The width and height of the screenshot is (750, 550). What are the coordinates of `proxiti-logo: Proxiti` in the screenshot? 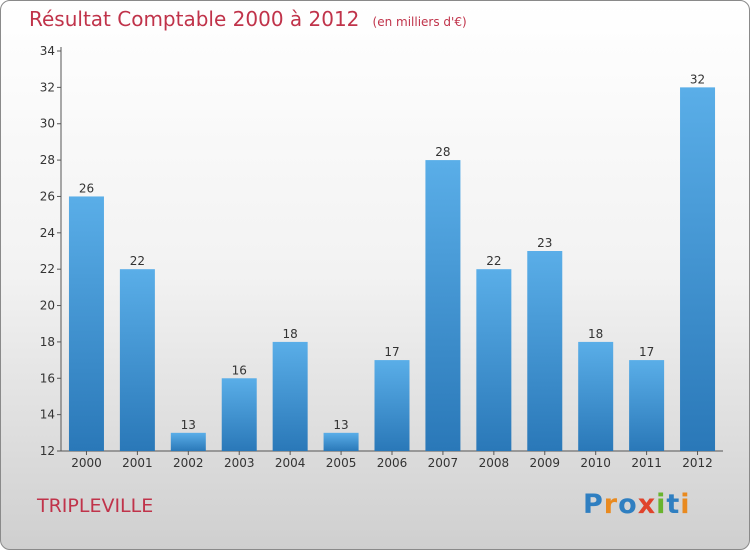 It's located at (637, 504).